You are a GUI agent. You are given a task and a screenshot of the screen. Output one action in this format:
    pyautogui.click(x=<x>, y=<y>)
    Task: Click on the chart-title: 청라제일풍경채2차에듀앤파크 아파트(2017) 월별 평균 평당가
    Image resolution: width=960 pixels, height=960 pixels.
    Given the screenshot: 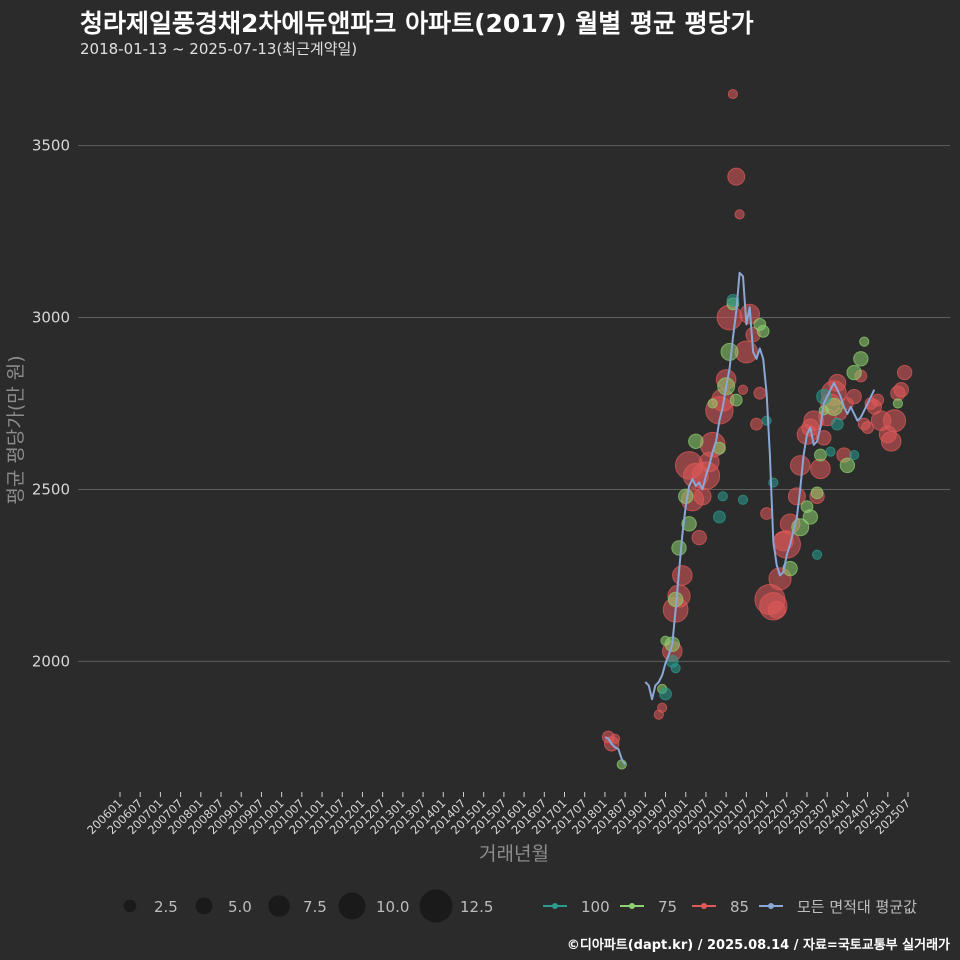 What is the action you would take?
    pyautogui.click(x=417, y=23)
    